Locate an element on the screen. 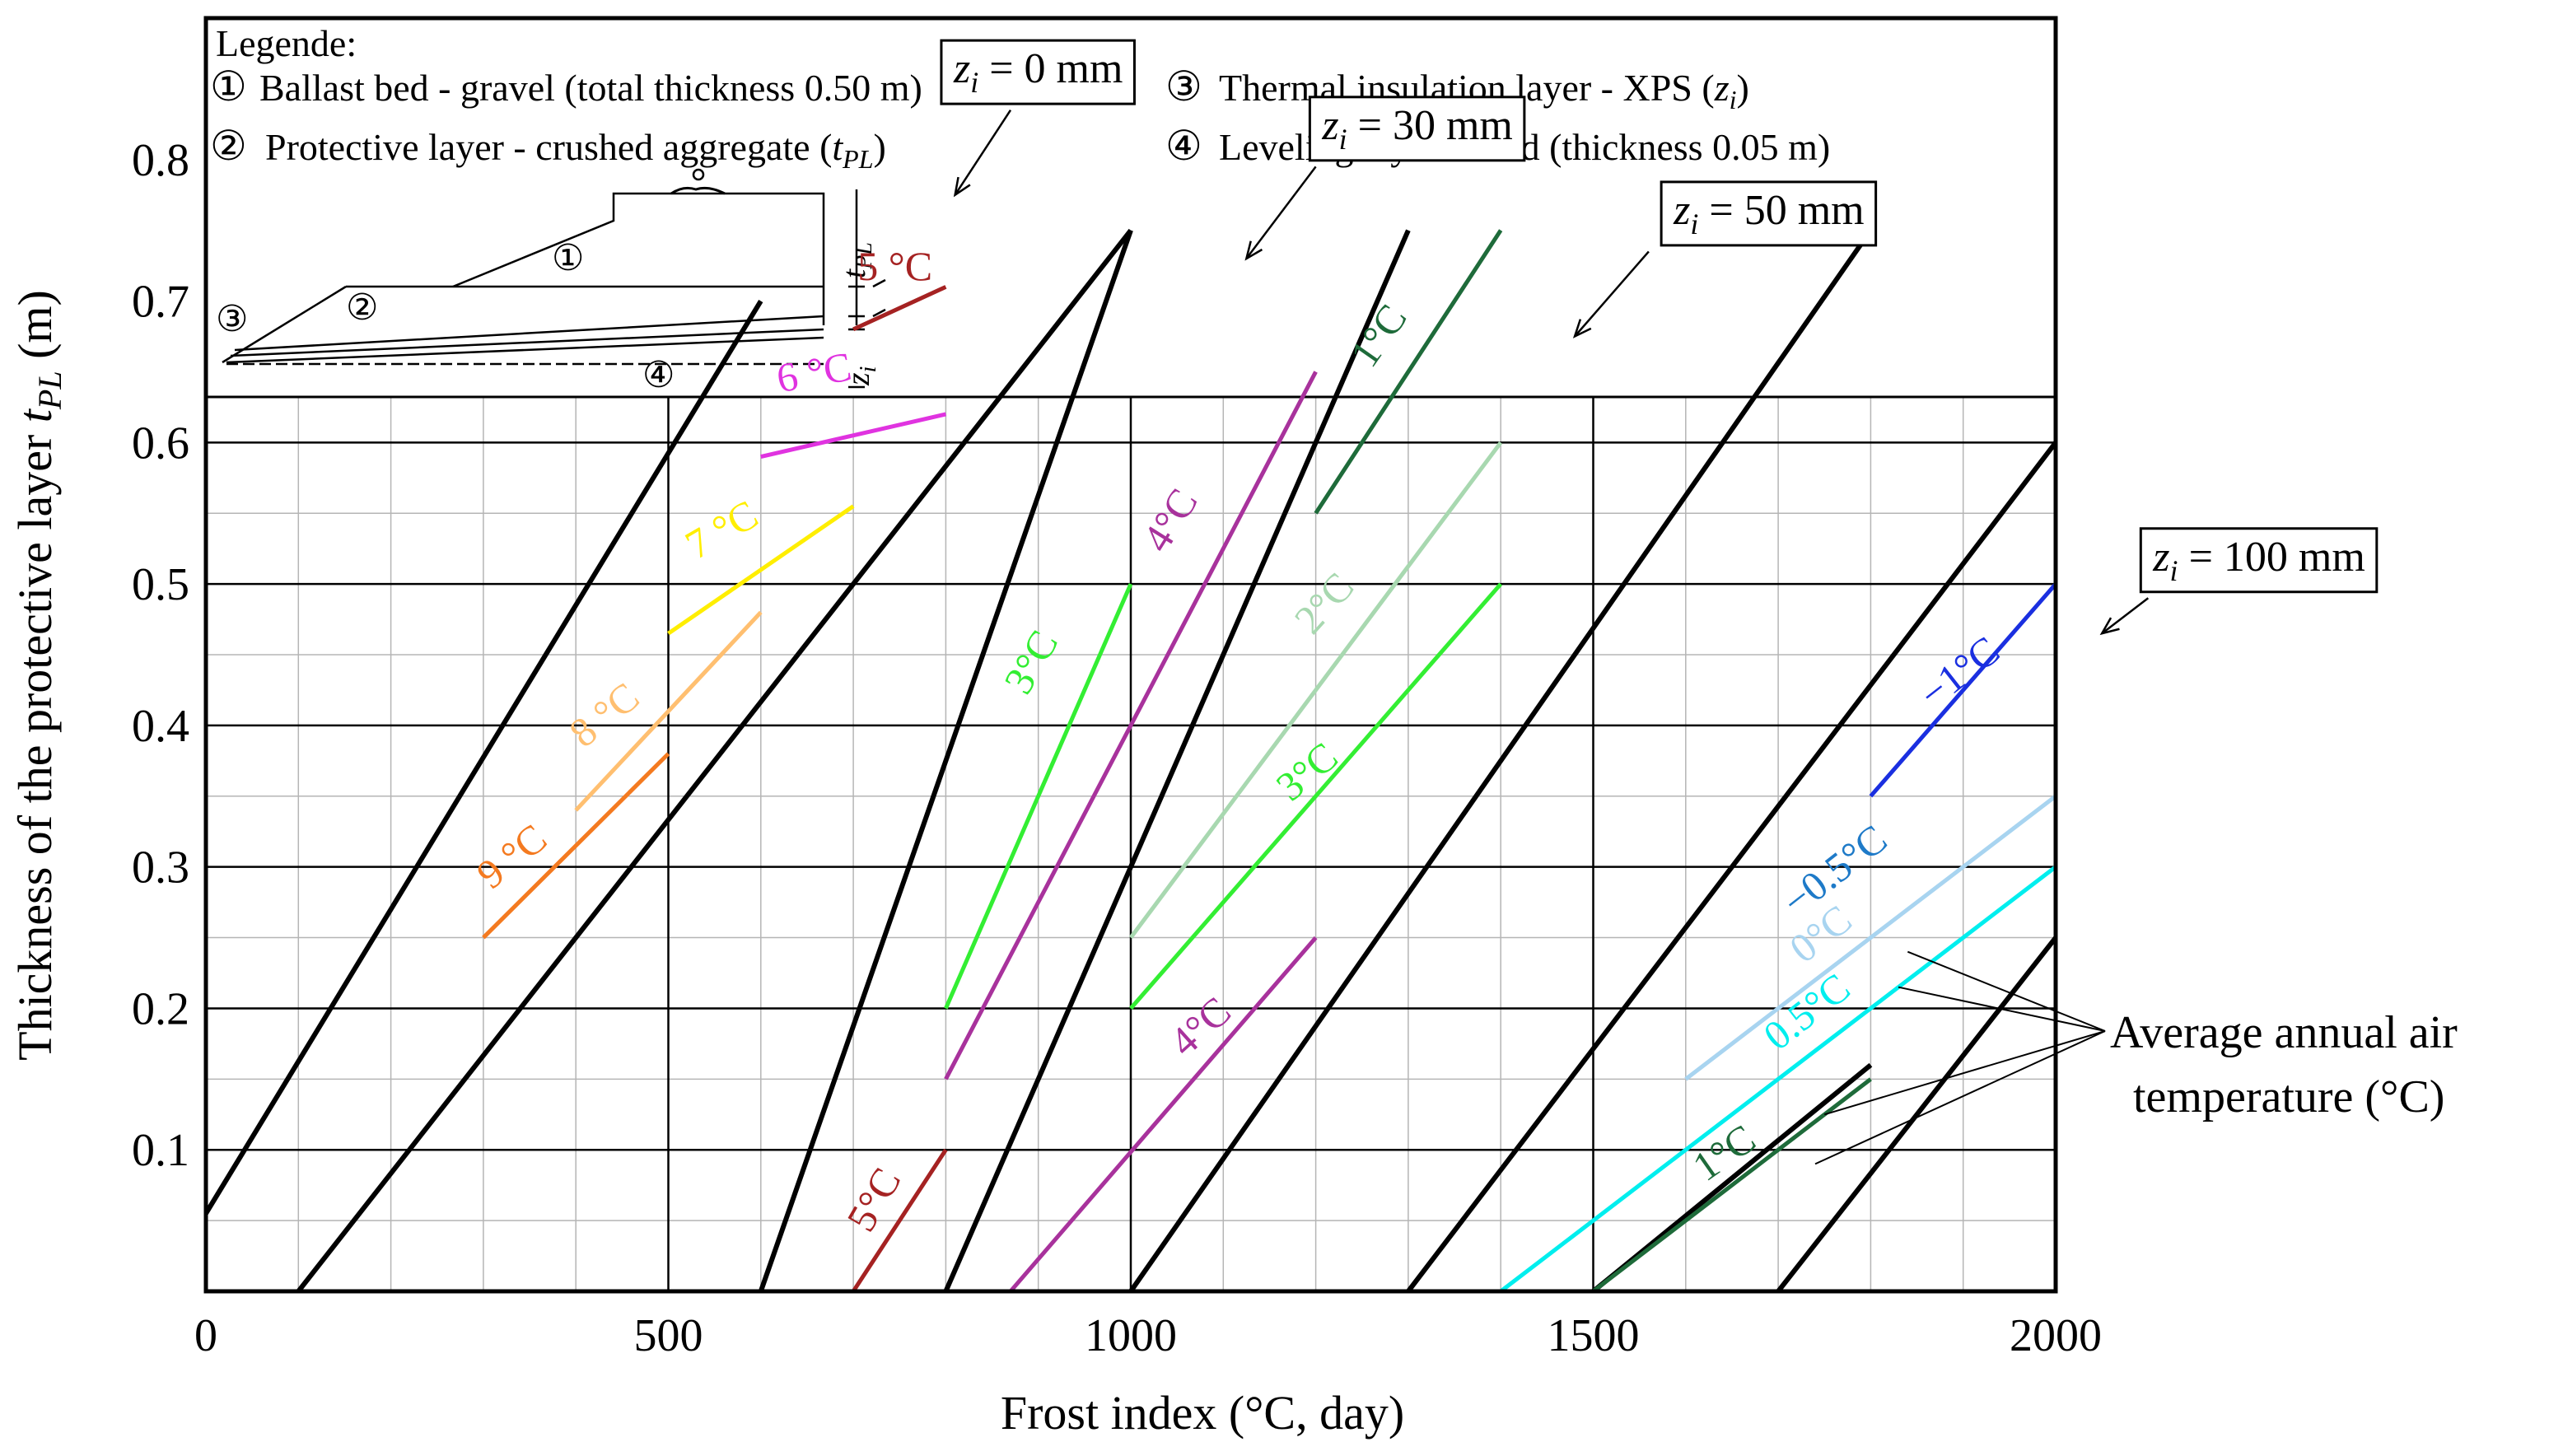  annotation-label: zi = 50 mm is located at coordinates (1769, 213).